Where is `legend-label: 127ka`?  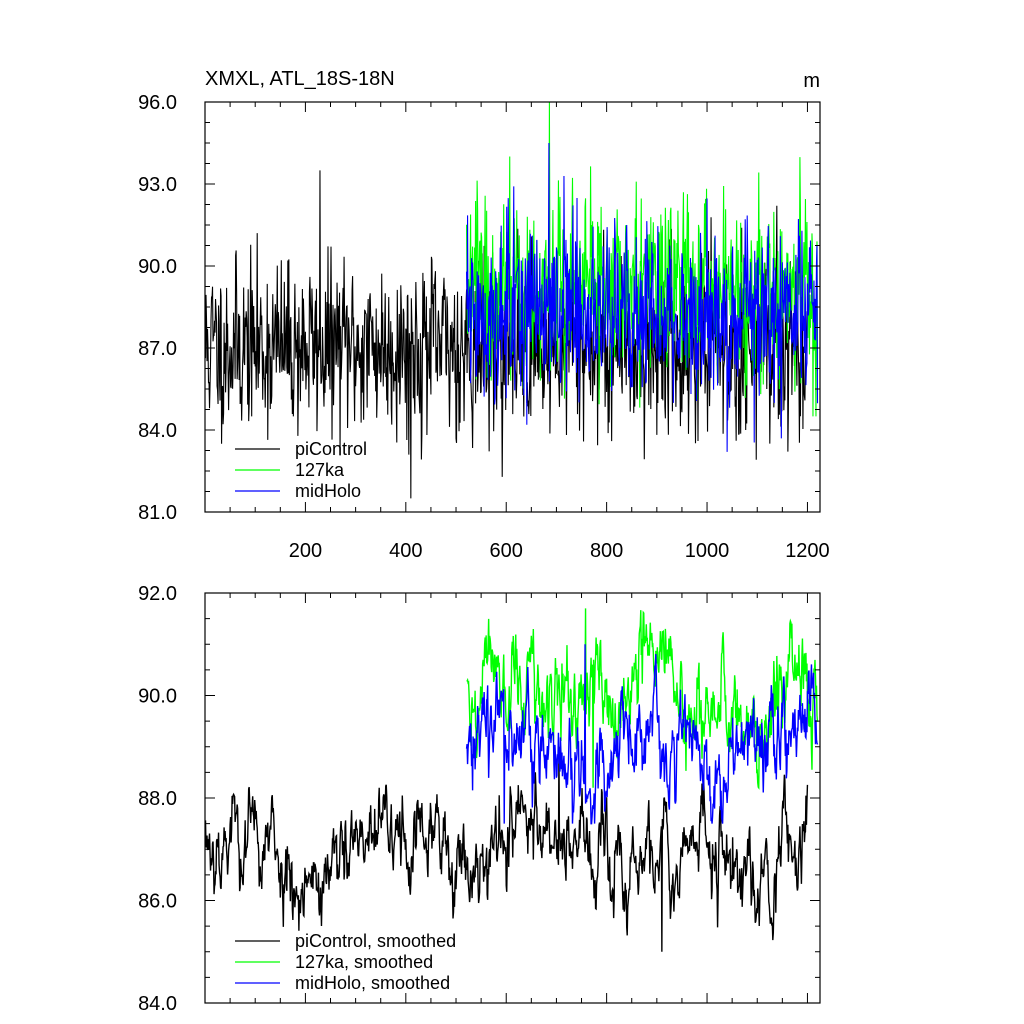 legend-label: 127ka is located at coordinates (320, 470).